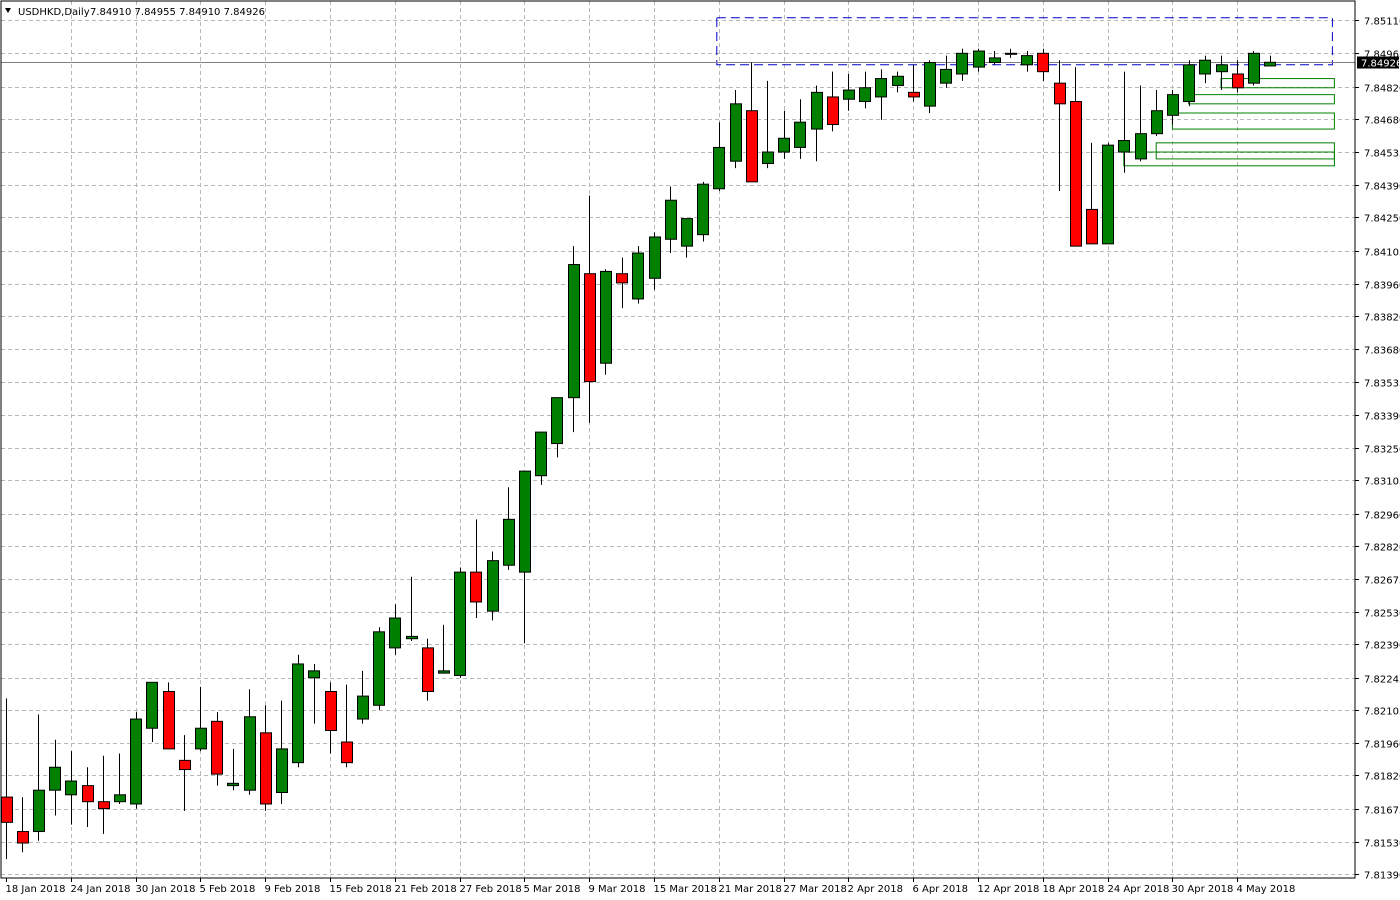 The height and width of the screenshot is (900, 1400). I want to click on y-tick-label: 7.81820, so click(1382, 777).